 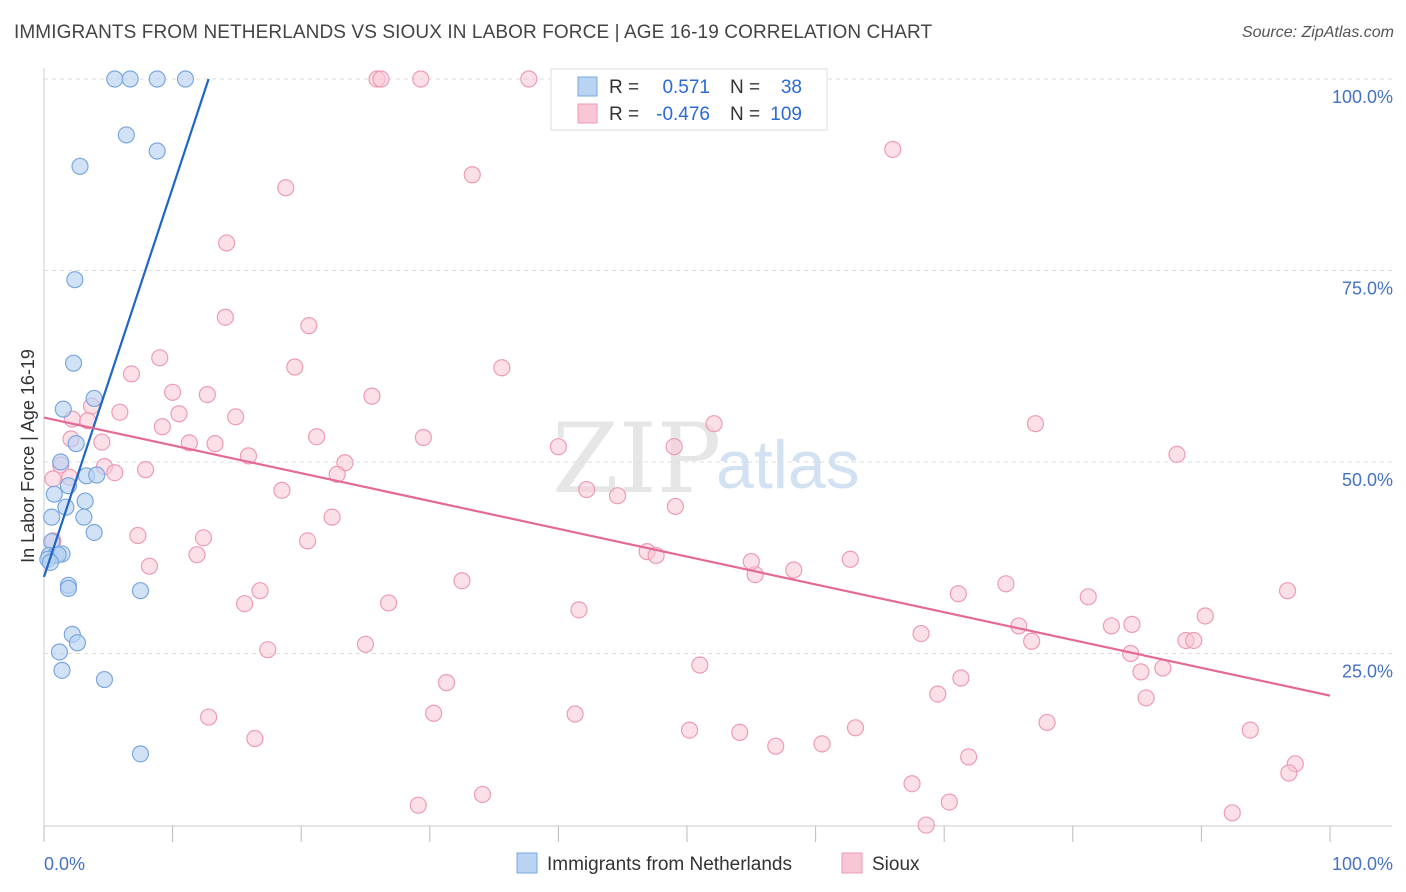 I want to click on series-legend: Immigrants from Netherlands Sioux, so click(x=718, y=863).